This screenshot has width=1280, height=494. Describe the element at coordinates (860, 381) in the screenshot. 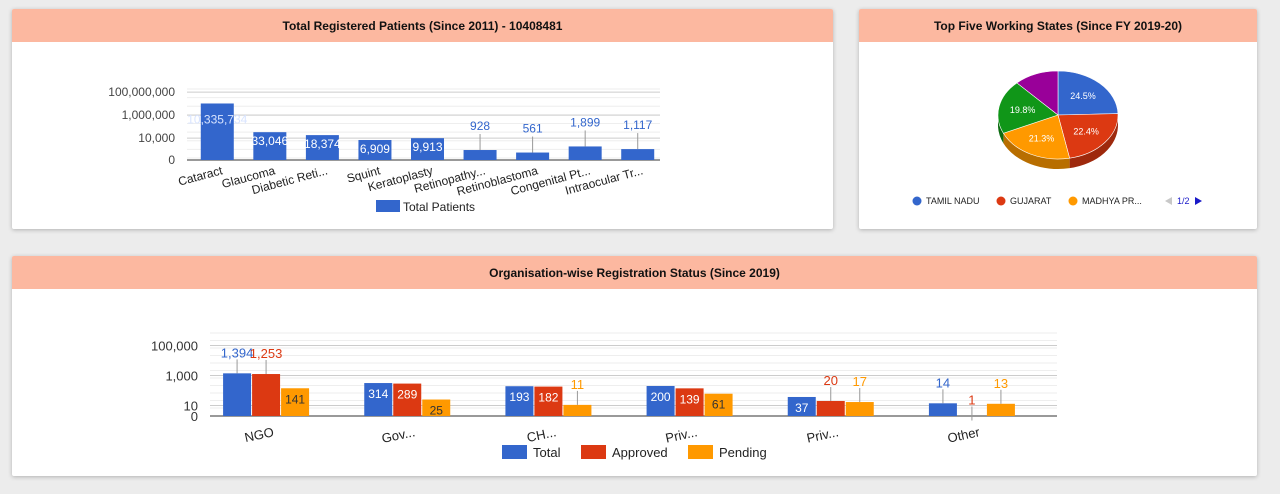

I see `bar-data-label: 17` at that location.